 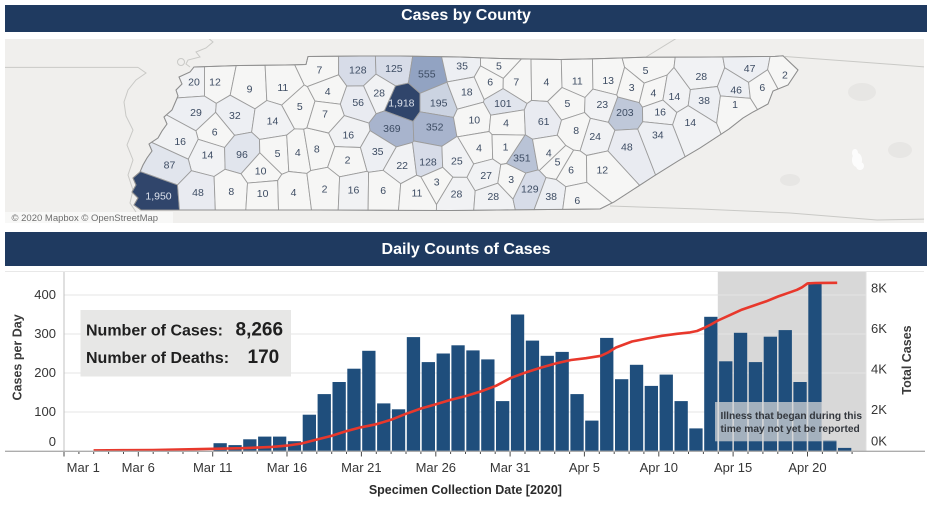 I want to click on svg-text: Mar 1, so click(x=83, y=467).